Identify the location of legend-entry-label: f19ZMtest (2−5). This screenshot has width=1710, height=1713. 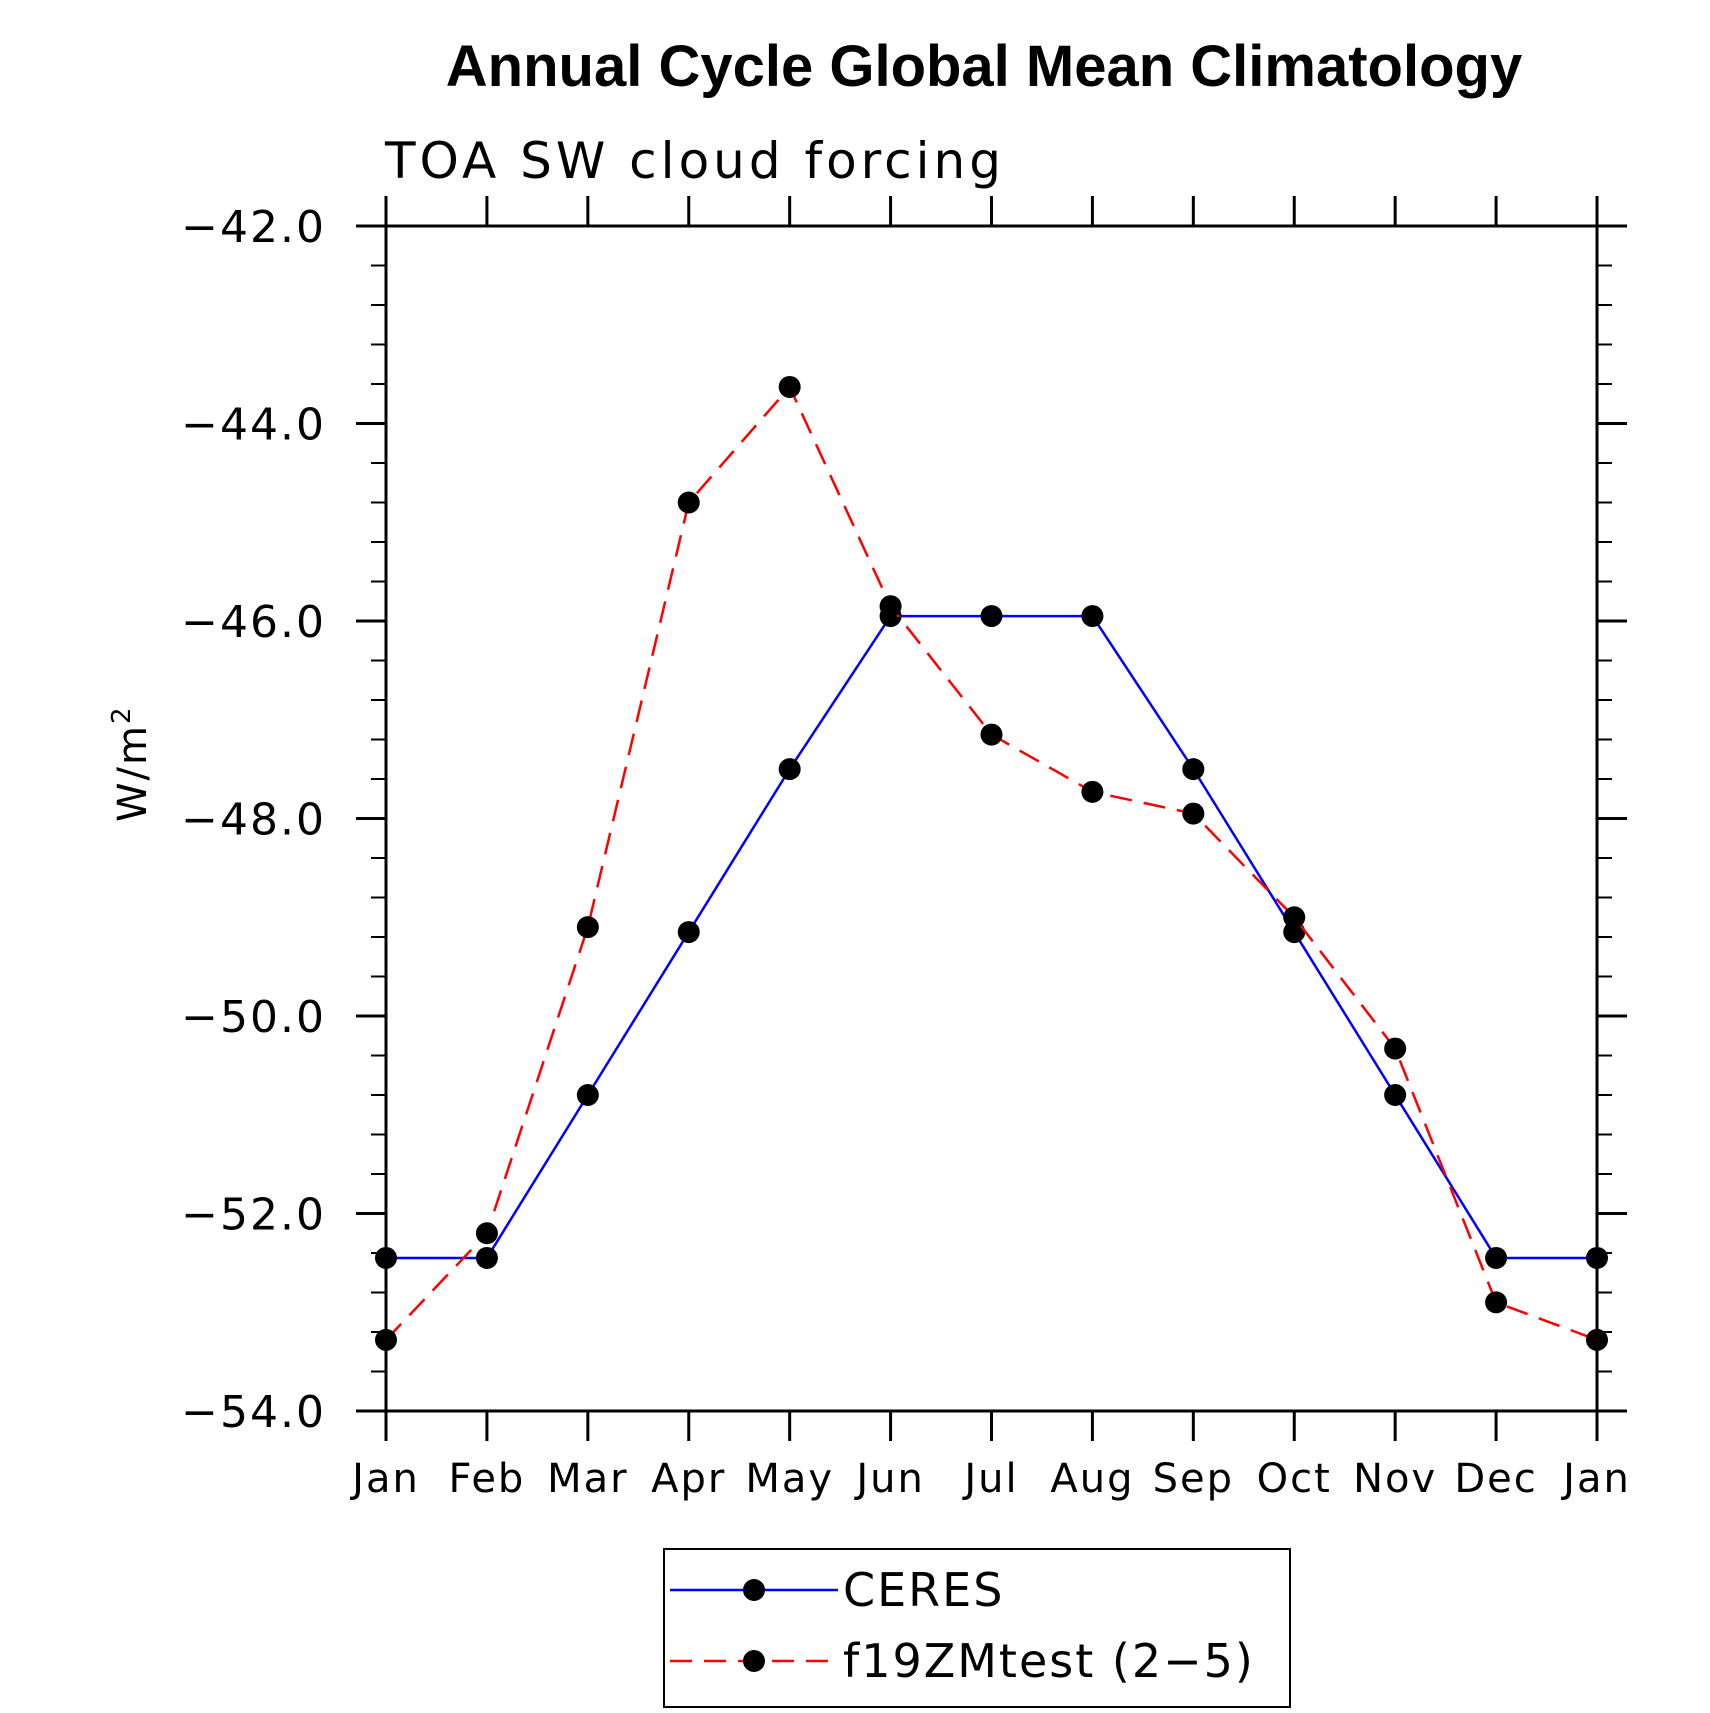
(1049, 1661).